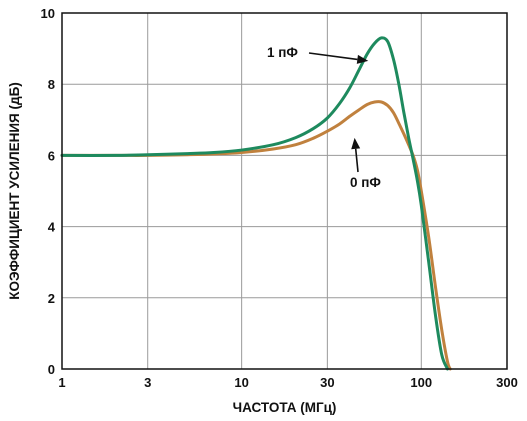 The width and height of the screenshot is (527, 421). Describe the element at coordinates (51, 369) in the screenshot. I see `y-tick-label: 0` at that location.